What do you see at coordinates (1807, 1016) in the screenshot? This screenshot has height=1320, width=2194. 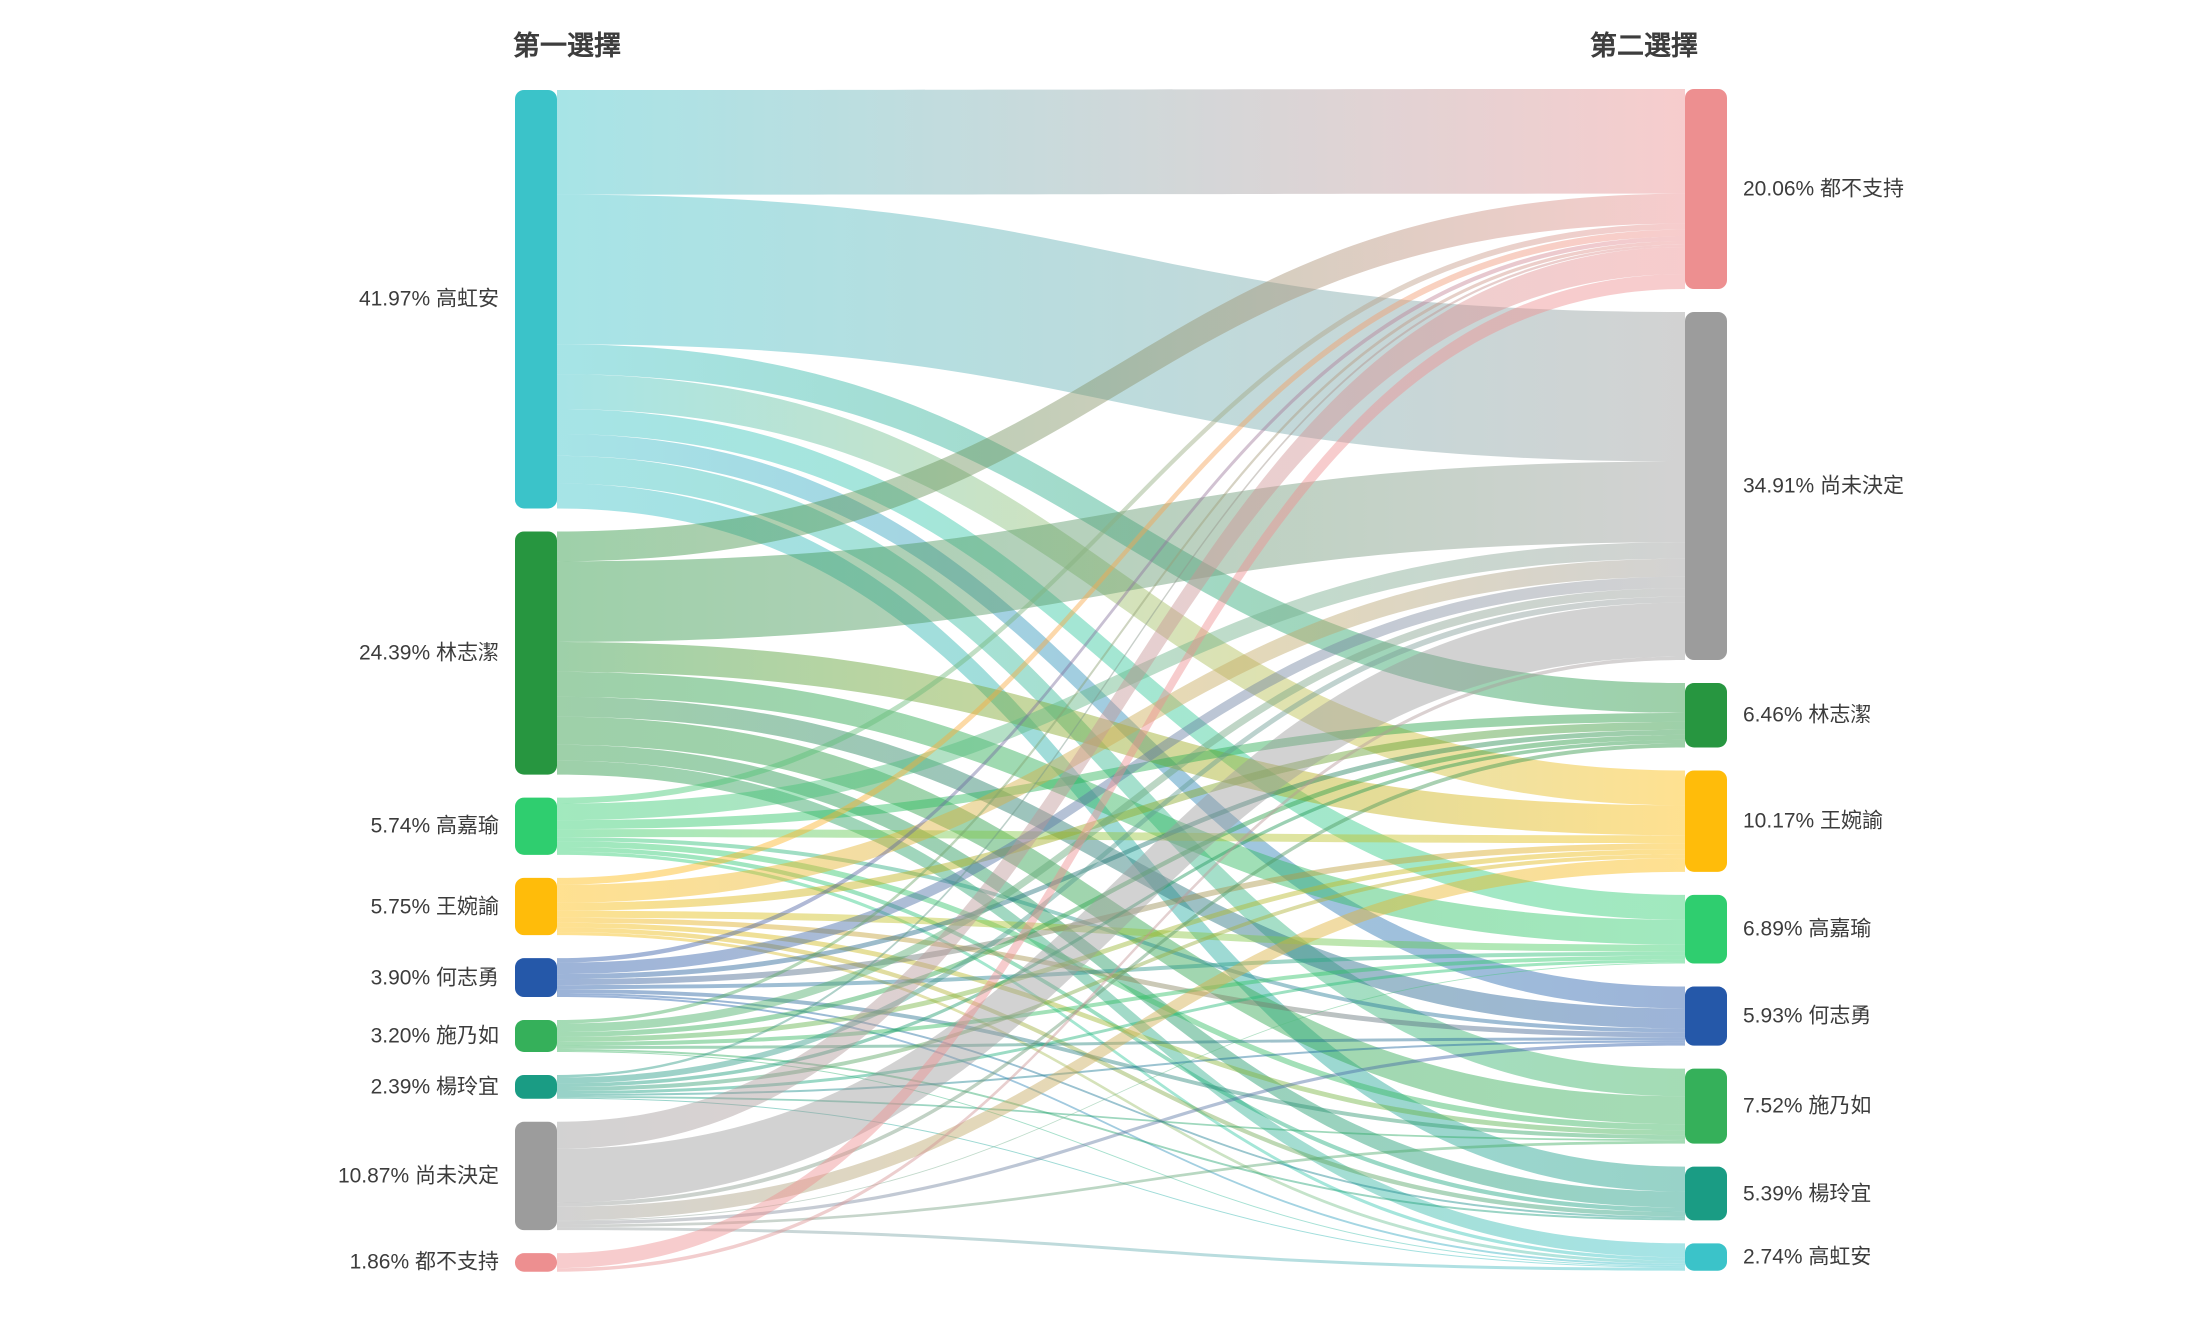 I see `second-choice-label-5: 5.93% 何志勇` at bounding box center [1807, 1016].